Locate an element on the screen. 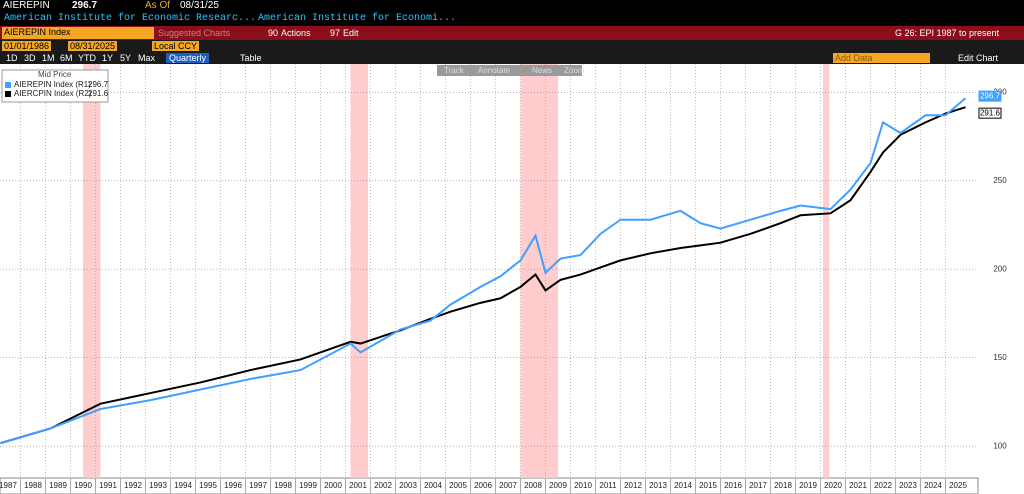 The image size is (1024, 494). ticker: AIEREPIN is located at coordinates (26, 5).